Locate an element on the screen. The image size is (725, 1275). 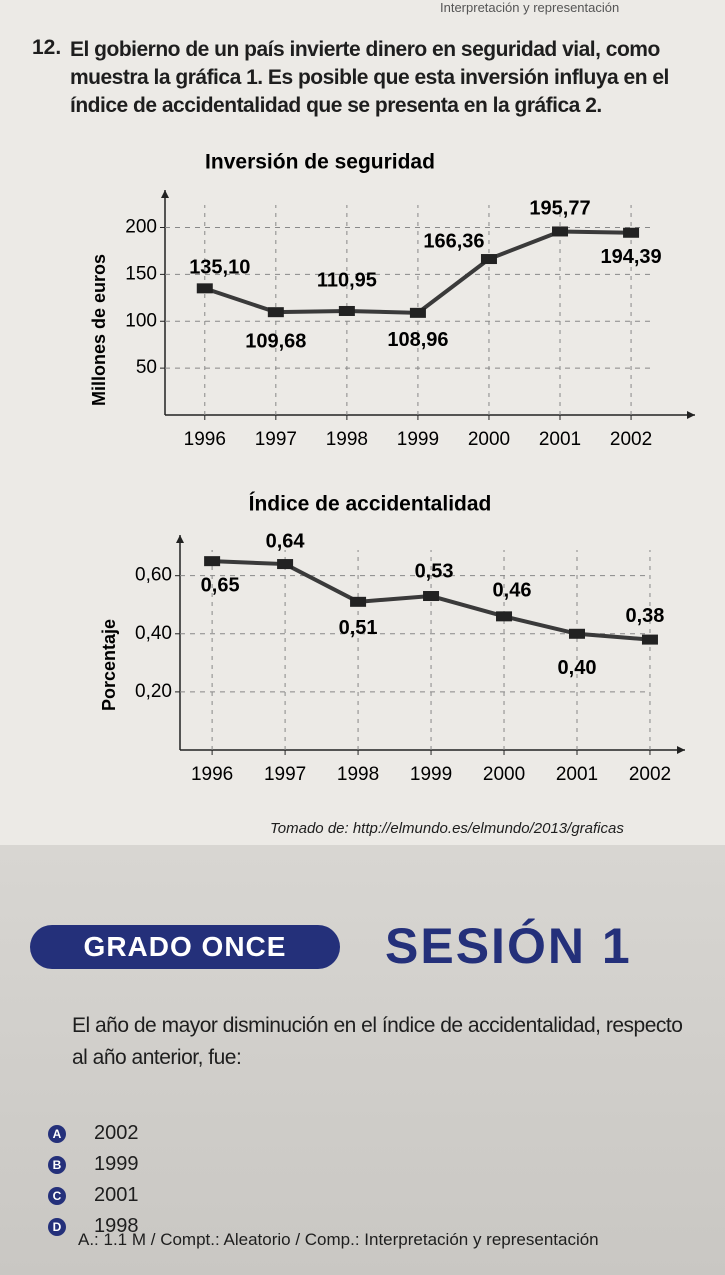
header: Interpretación y representación is located at coordinates (530, 7).